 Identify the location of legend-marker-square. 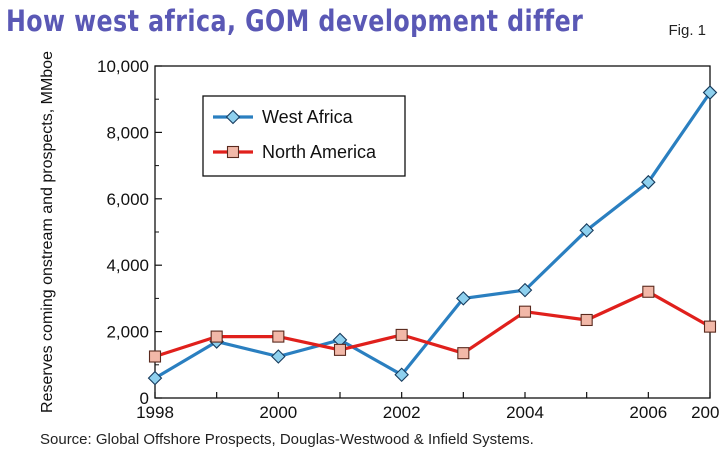
(233, 152).